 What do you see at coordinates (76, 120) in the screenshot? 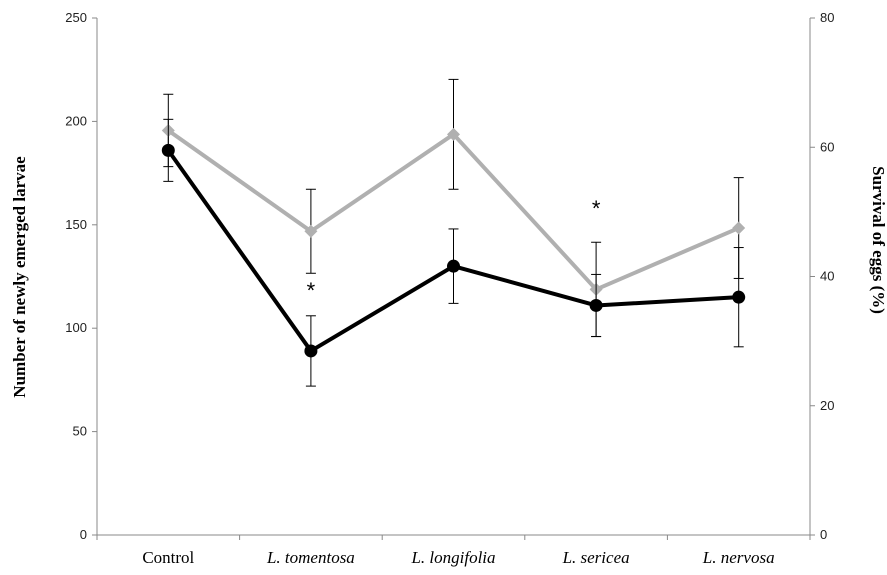
I see `y-left-tick-label: 200` at bounding box center [76, 120].